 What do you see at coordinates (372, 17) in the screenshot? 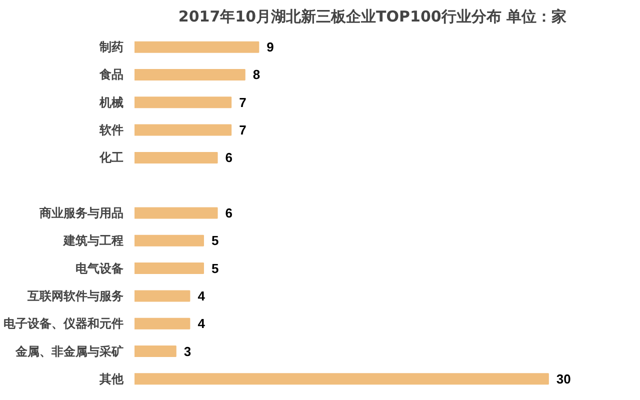
I see `chart-title: 2017年10月湖北新三板企业TOP100行业分布 单位：家` at bounding box center [372, 17].